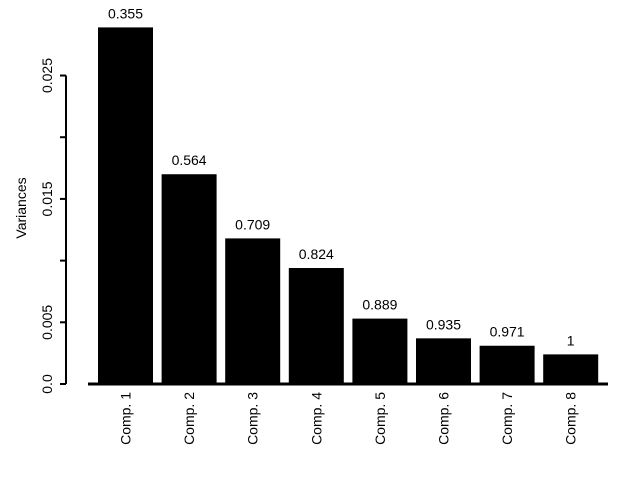 The image size is (638, 485). Describe the element at coordinates (21, 207) in the screenshot. I see `y-axis-label: Variances` at that location.